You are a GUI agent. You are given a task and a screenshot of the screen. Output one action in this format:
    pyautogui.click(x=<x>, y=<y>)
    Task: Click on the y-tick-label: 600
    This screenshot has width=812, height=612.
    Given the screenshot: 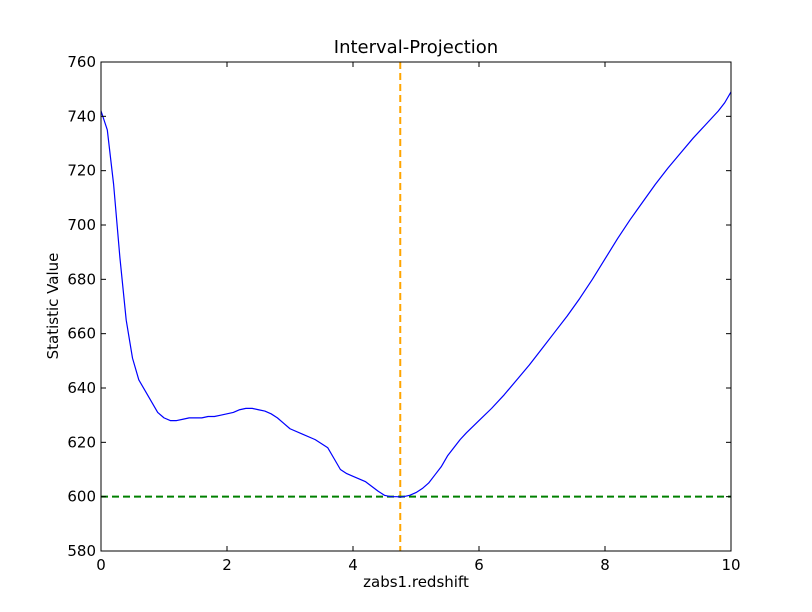 What is the action you would take?
    pyautogui.click(x=81, y=497)
    